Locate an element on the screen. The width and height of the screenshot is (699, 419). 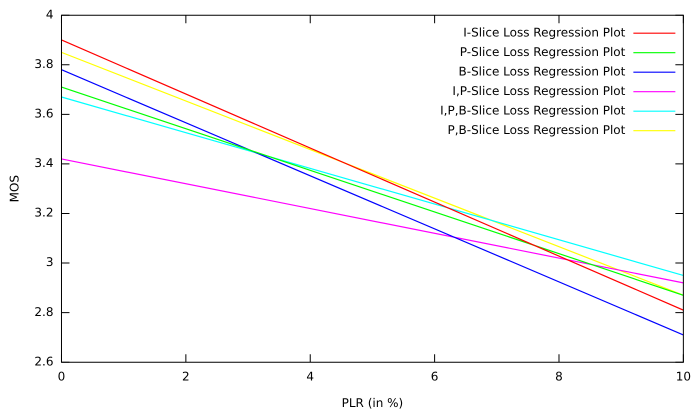
x-tick-label: 6 is located at coordinates (434, 377).